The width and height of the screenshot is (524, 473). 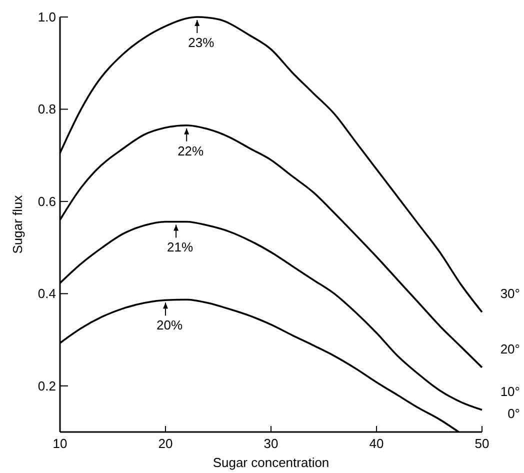 I want to click on series-label: 10°, so click(x=510, y=391).